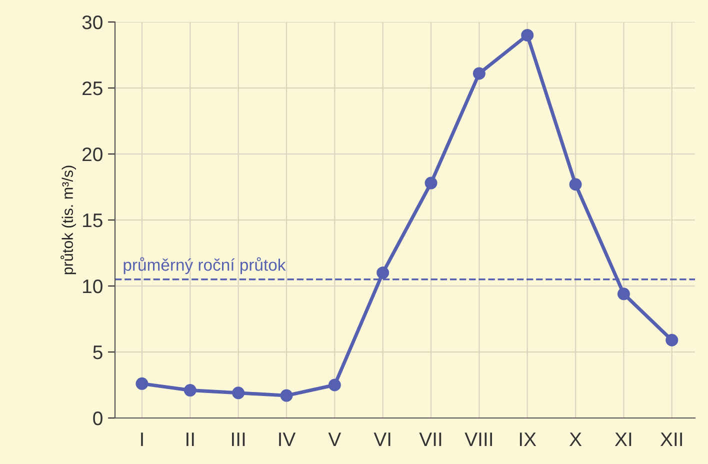  I want to click on x-tick-label: III, so click(238, 439).